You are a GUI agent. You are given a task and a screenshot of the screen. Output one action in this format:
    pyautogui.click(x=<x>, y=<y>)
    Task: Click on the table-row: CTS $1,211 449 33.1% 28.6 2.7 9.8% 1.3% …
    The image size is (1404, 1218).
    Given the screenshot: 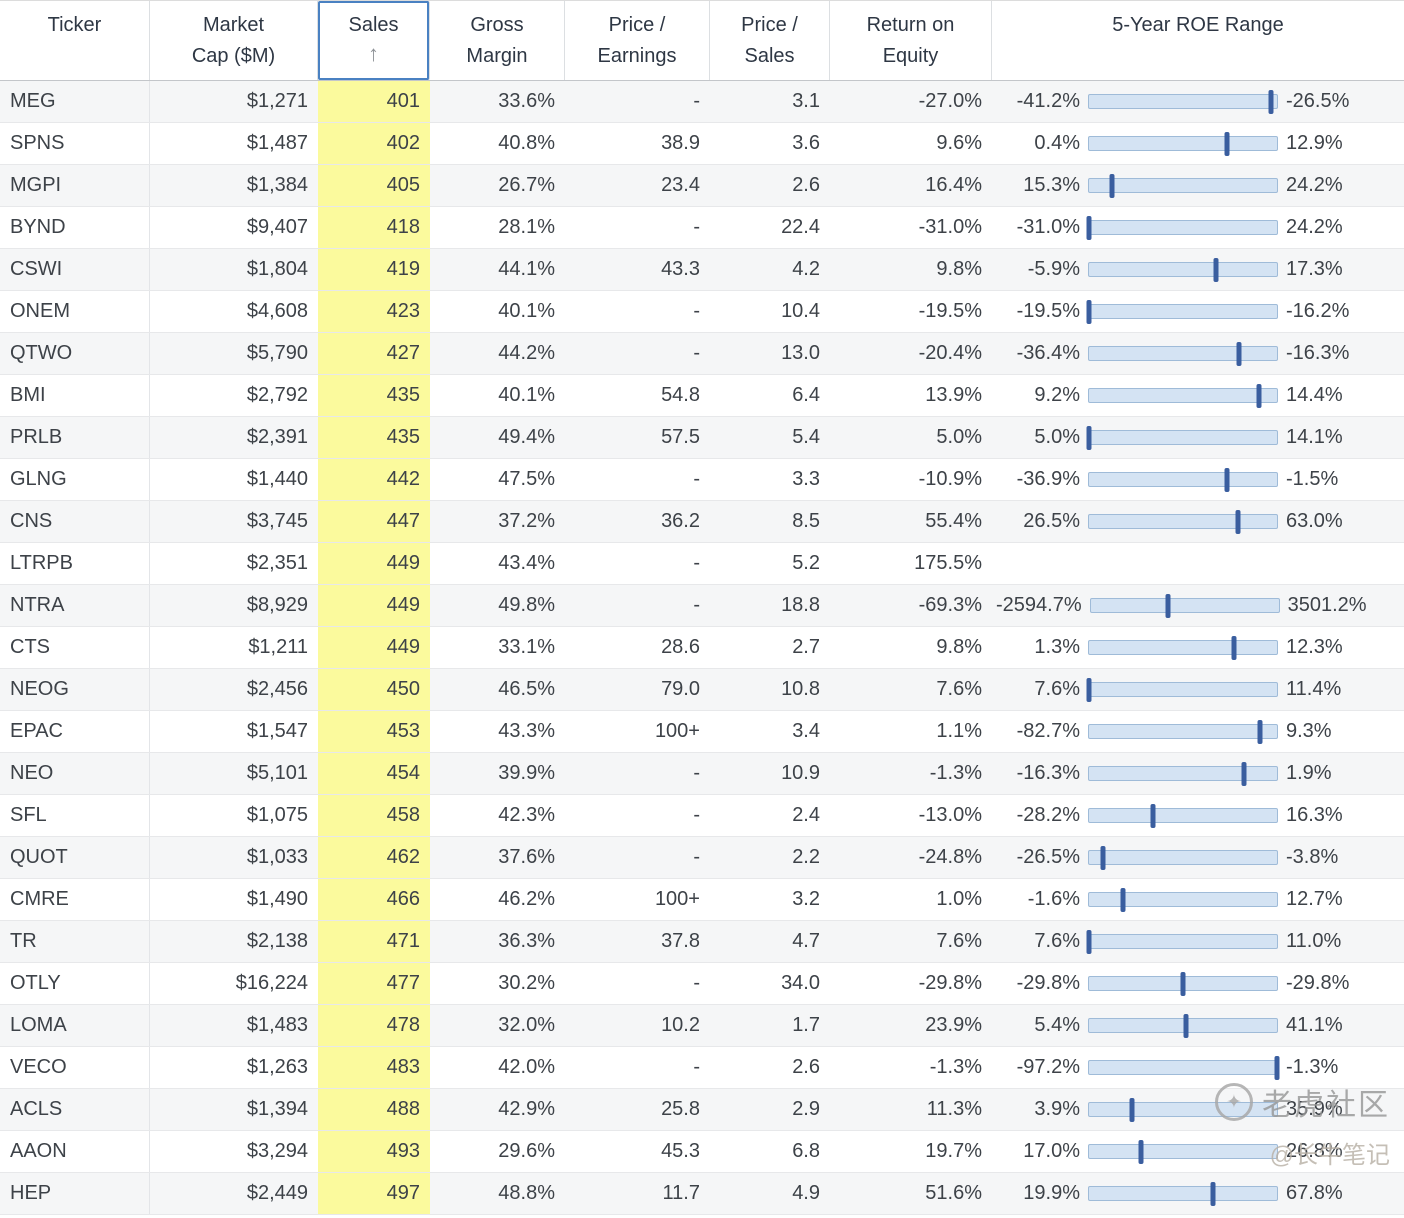 What is the action you would take?
    pyautogui.click(x=702, y=648)
    